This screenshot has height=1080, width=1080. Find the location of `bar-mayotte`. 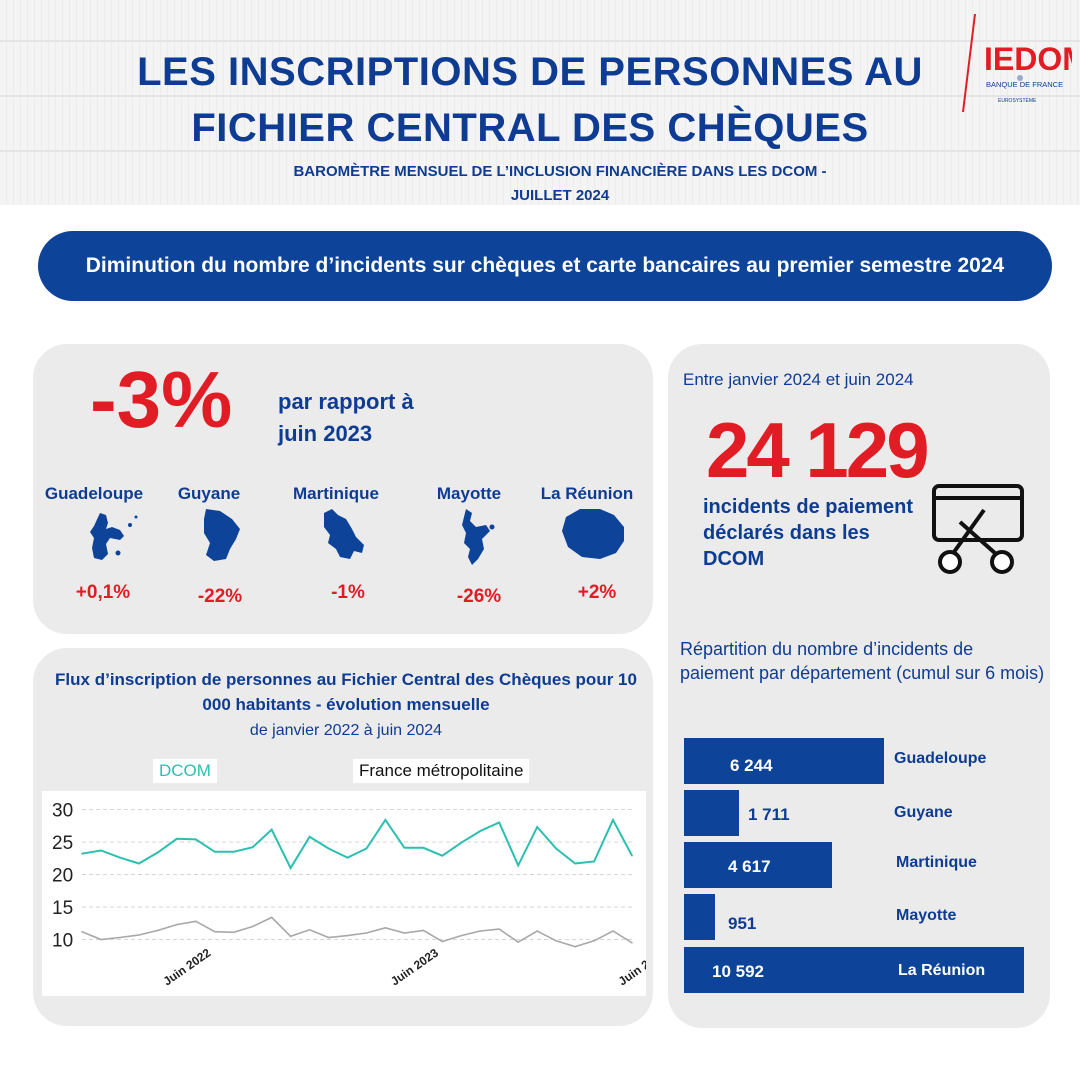

bar-mayotte is located at coordinates (699, 917).